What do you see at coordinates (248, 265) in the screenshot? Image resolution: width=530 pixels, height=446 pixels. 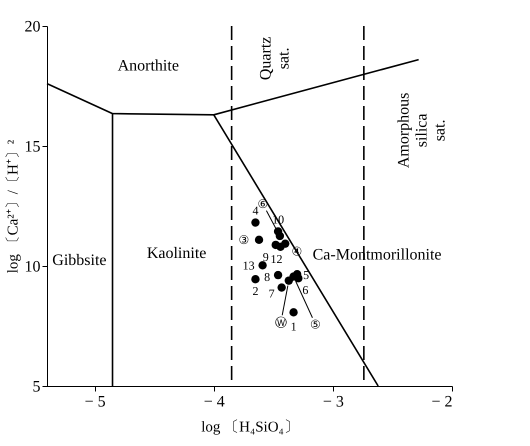 I see `series-label: 13` at bounding box center [248, 265].